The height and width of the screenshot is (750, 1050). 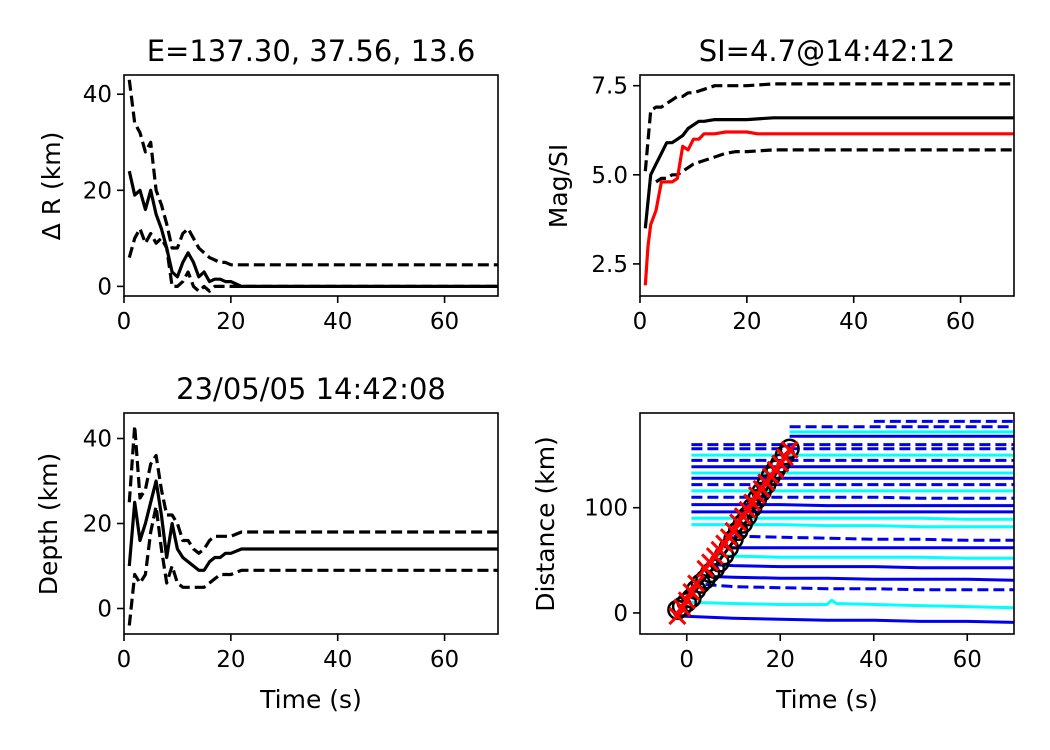 What do you see at coordinates (97, 191) in the screenshot?
I see `panel-delta-r-ytick-label: 20` at bounding box center [97, 191].